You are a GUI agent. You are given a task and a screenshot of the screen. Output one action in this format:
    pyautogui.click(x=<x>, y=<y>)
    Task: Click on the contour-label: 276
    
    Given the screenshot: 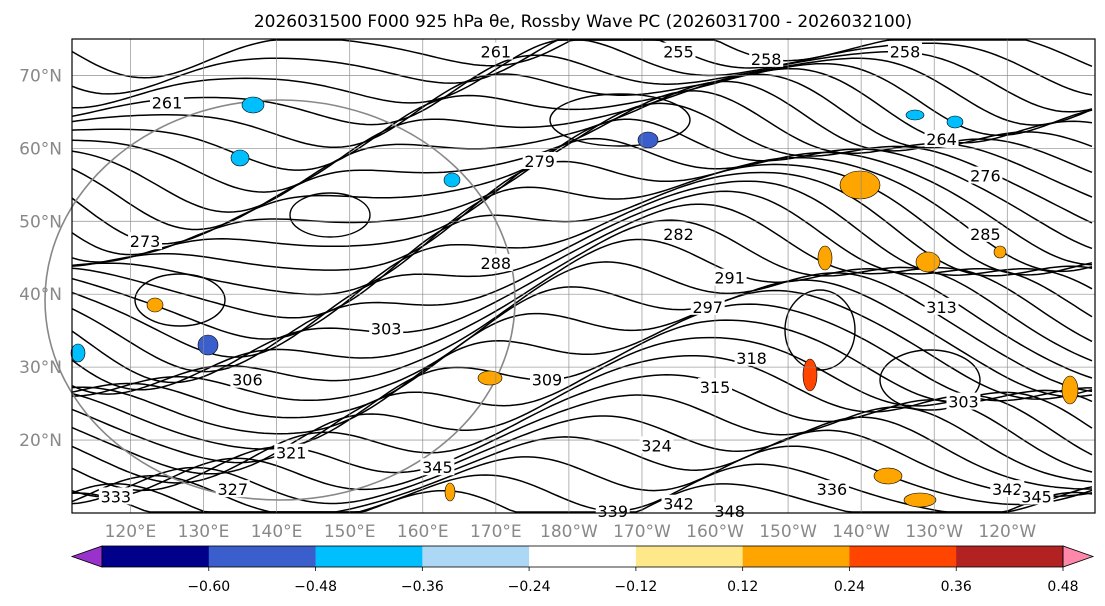 What is the action you would take?
    pyautogui.click(x=985, y=176)
    